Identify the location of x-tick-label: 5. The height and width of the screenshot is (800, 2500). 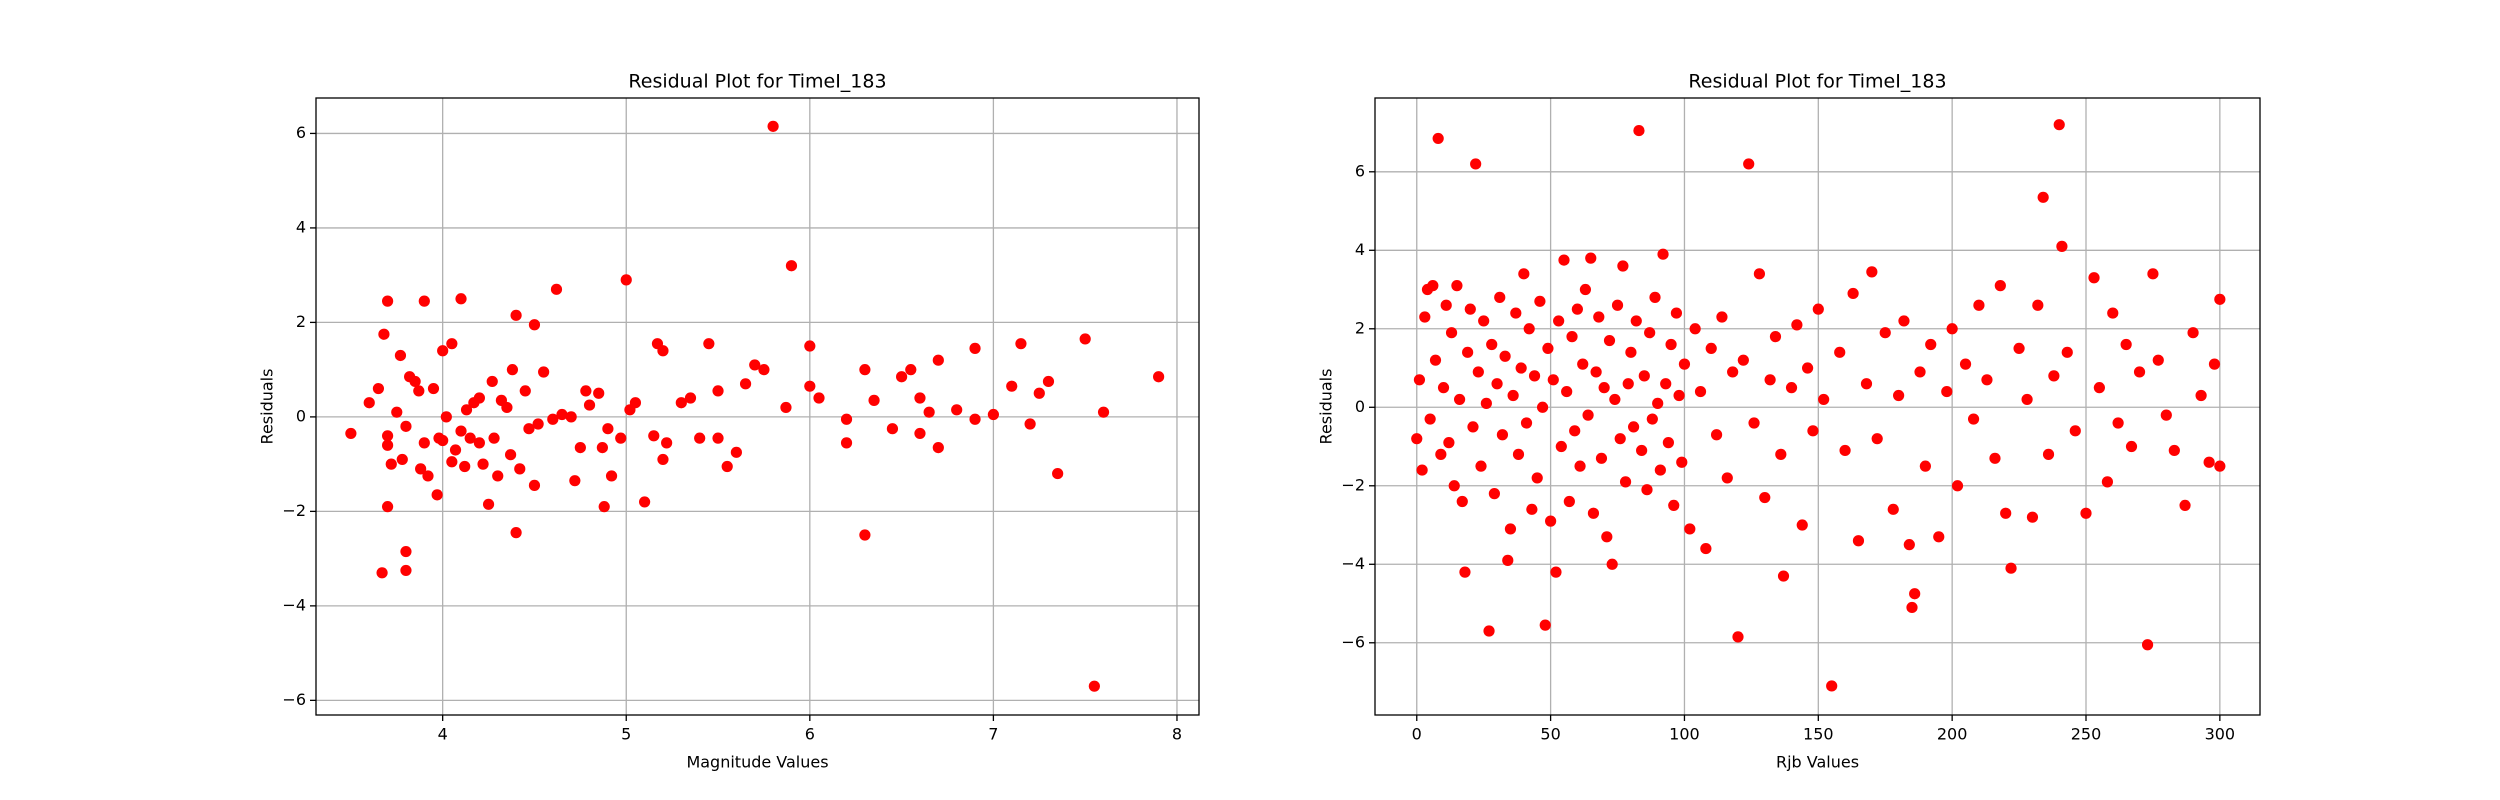
(626, 734).